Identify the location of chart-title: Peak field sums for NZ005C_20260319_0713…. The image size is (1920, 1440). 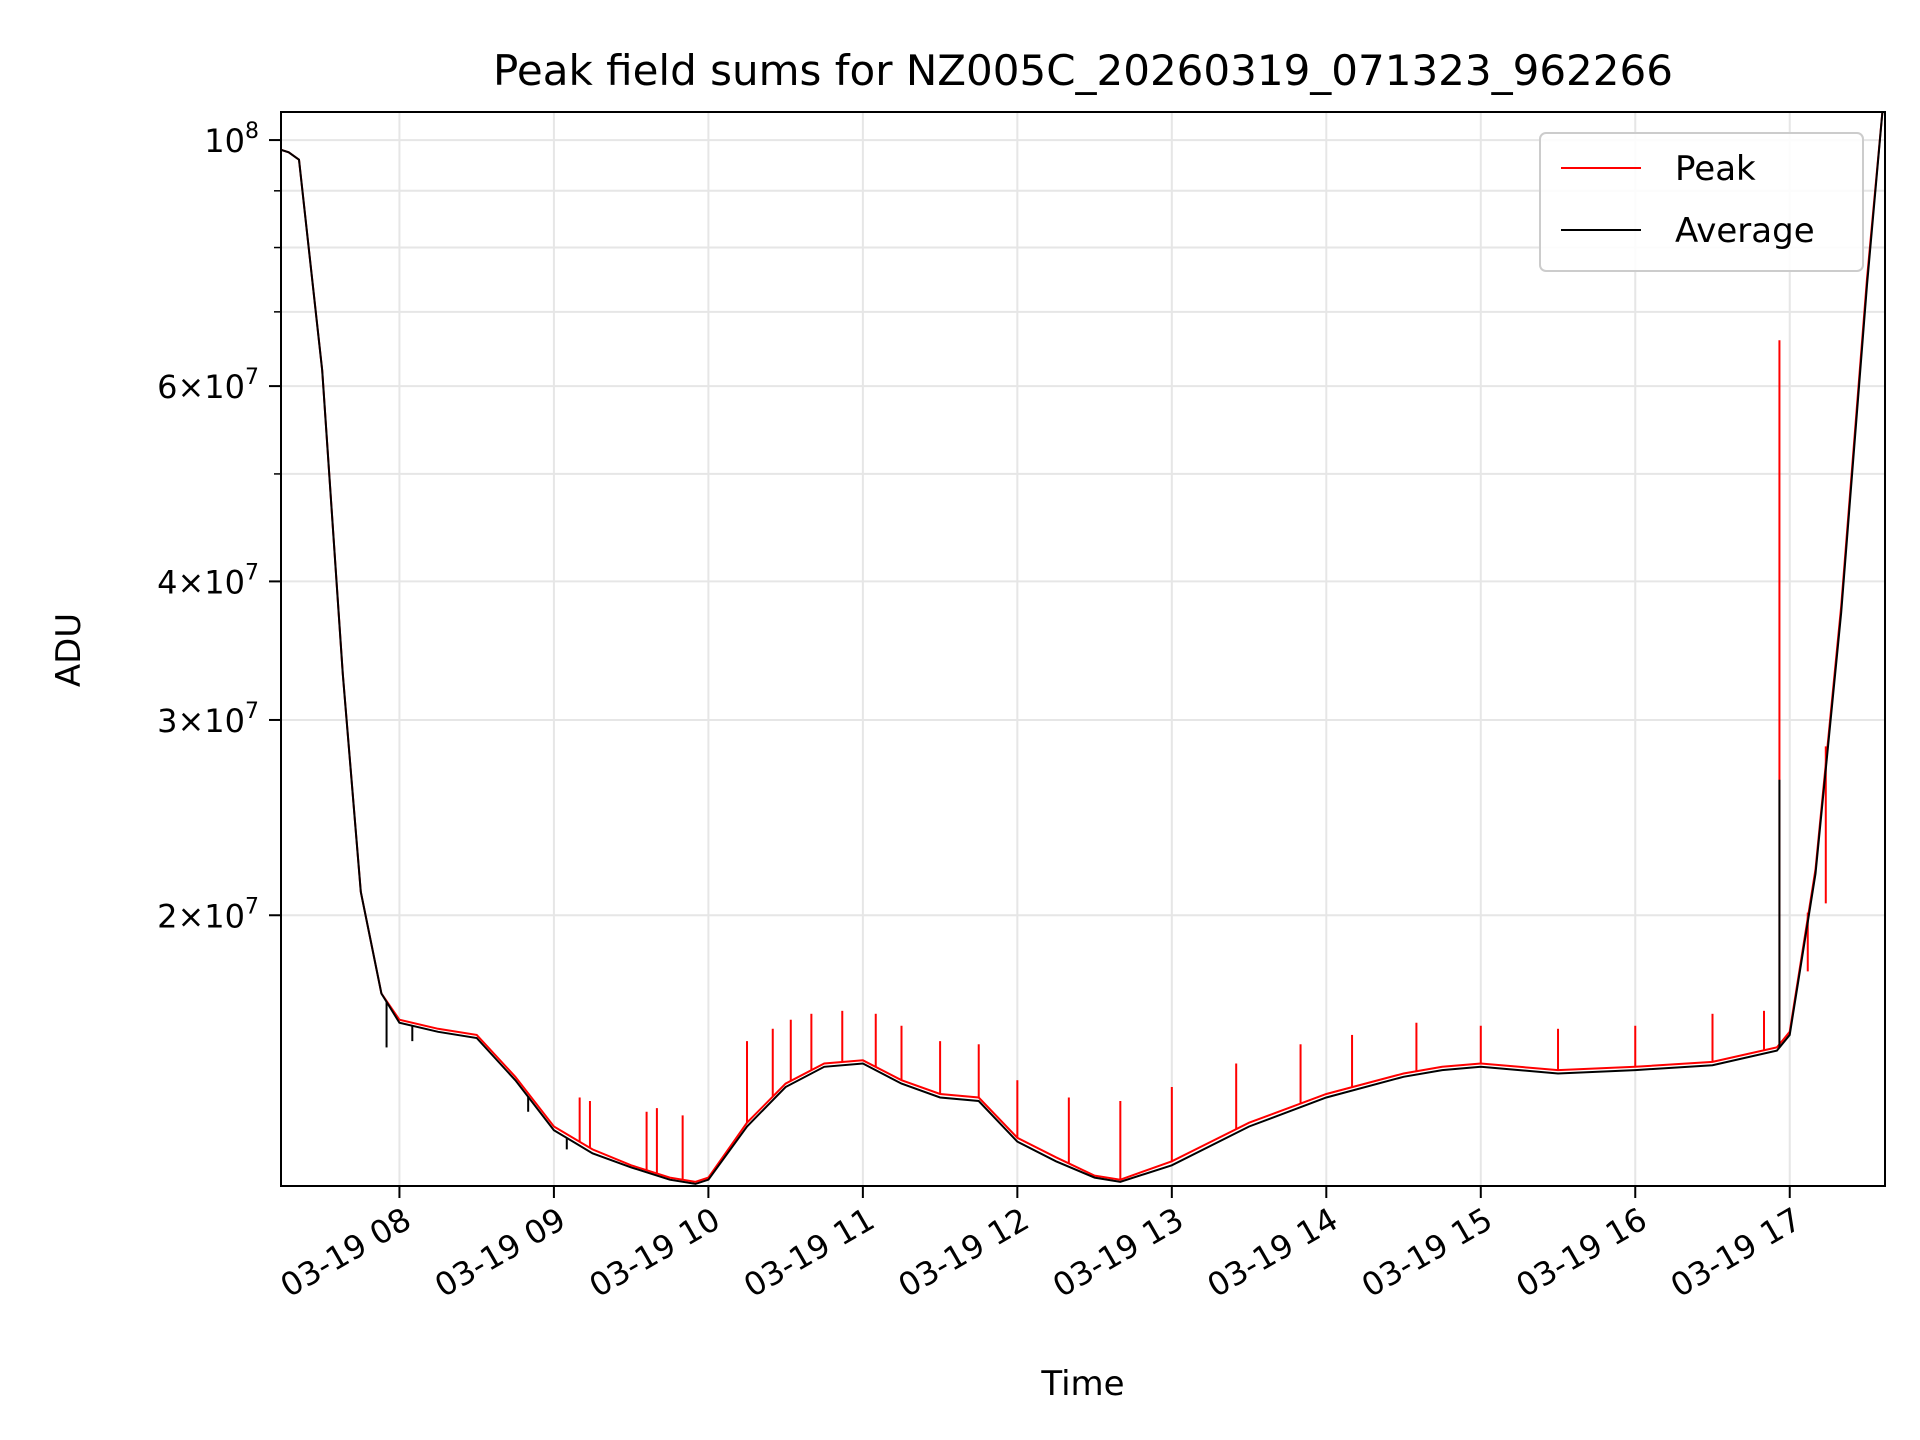
(1083, 70).